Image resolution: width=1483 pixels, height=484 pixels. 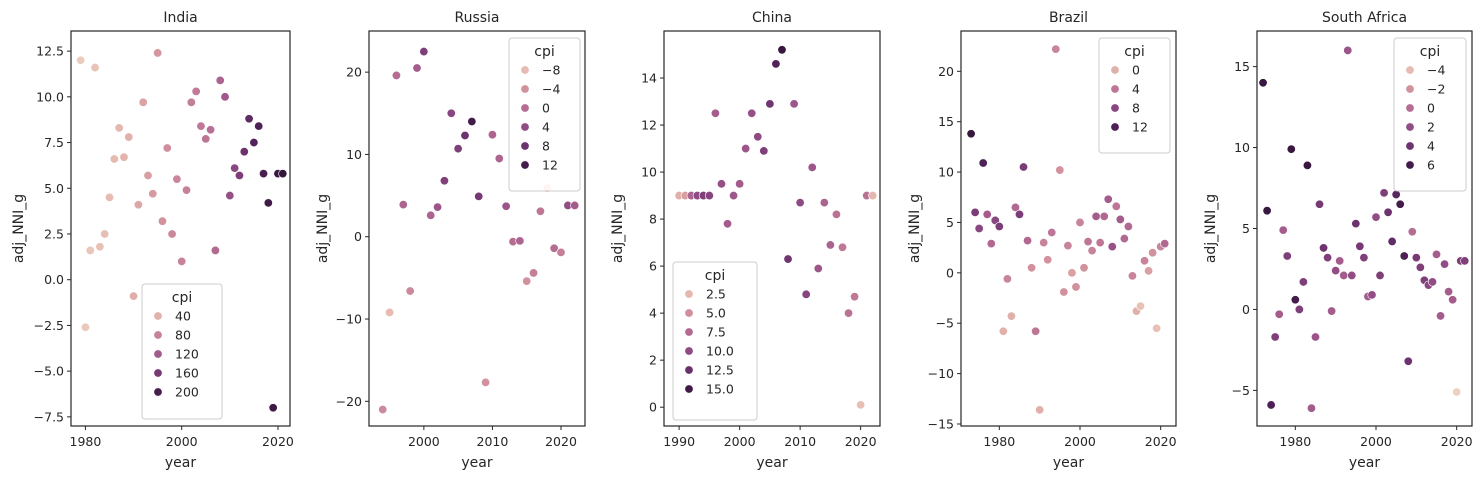 I want to click on y-tick-label: −5, so click(x=1241, y=390).